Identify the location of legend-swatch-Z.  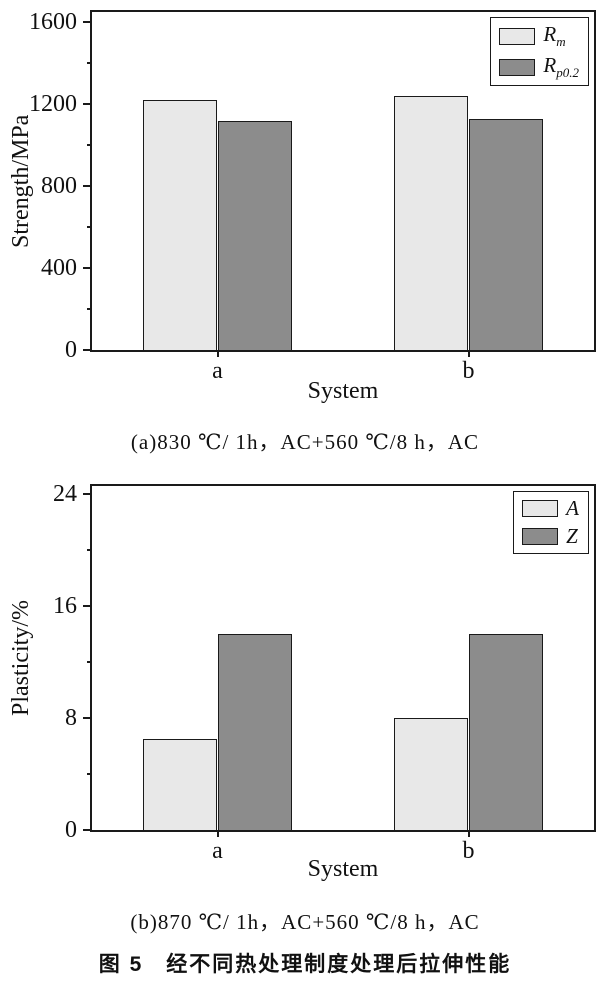
(540, 536).